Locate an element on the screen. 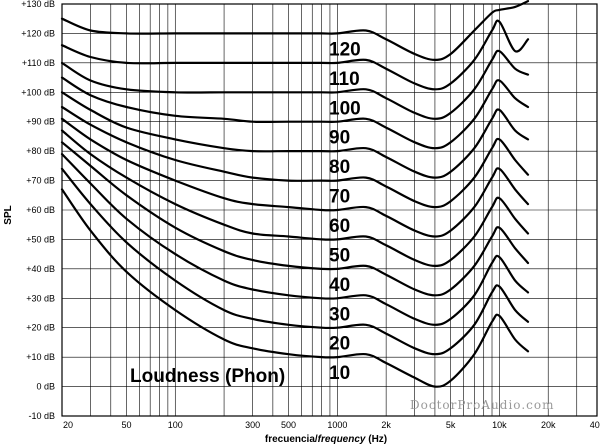  x-tick-label: 40k is located at coordinates (595, 425).